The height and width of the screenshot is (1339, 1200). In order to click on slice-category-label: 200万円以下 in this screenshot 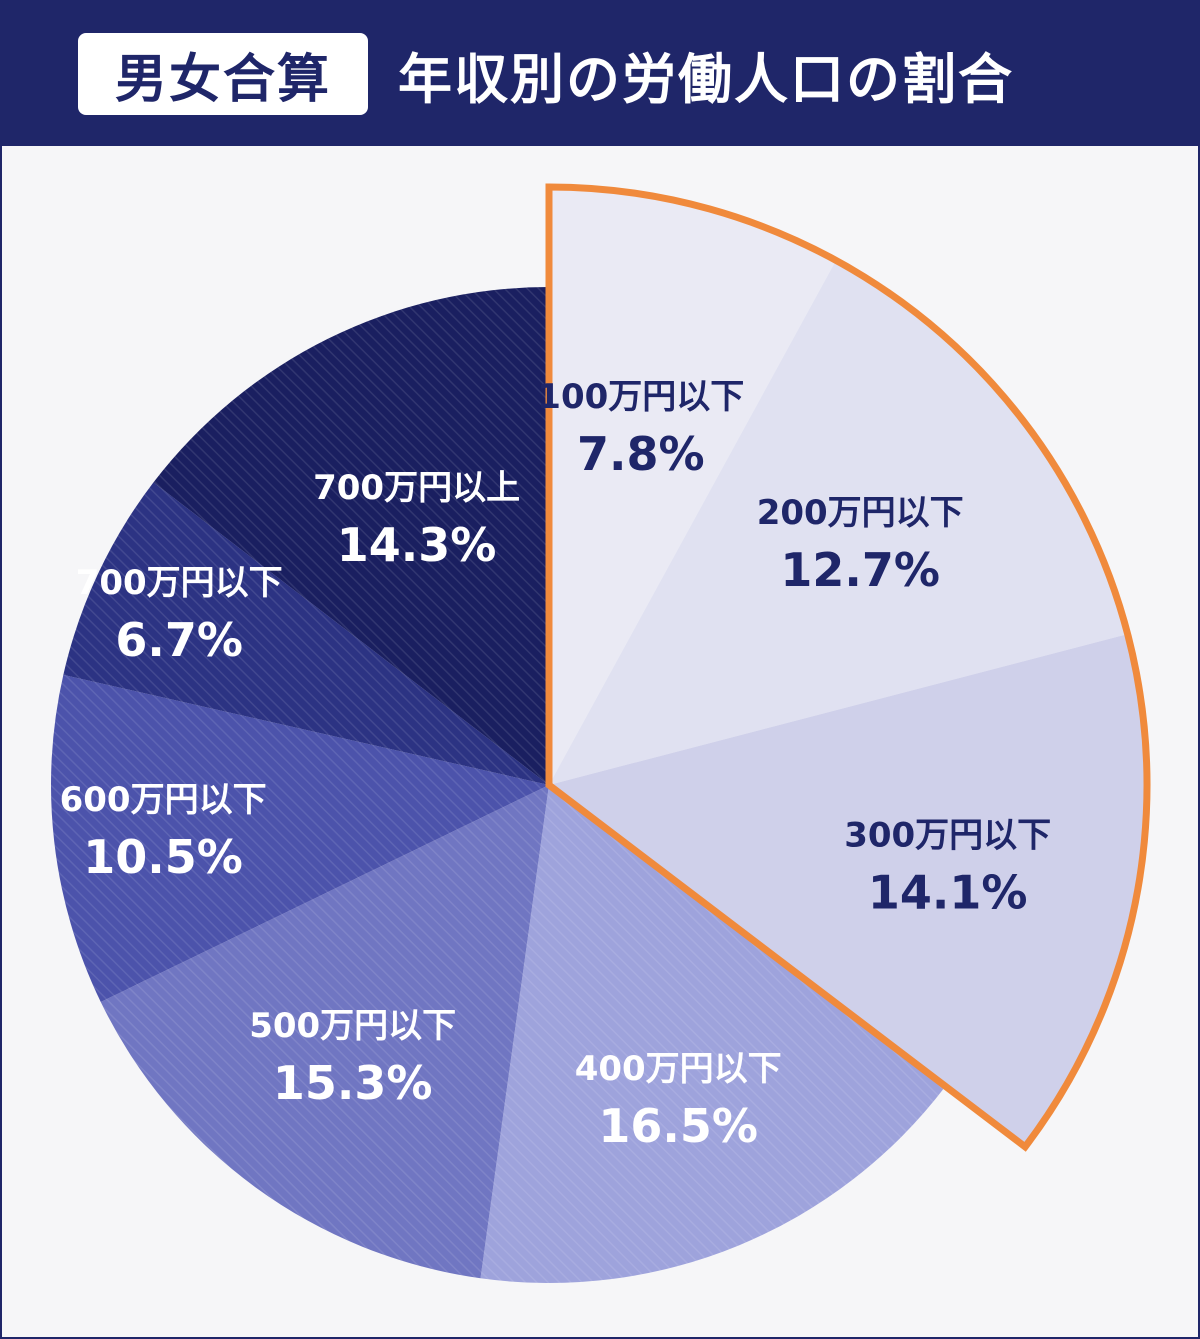, I will do `click(860, 513)`.